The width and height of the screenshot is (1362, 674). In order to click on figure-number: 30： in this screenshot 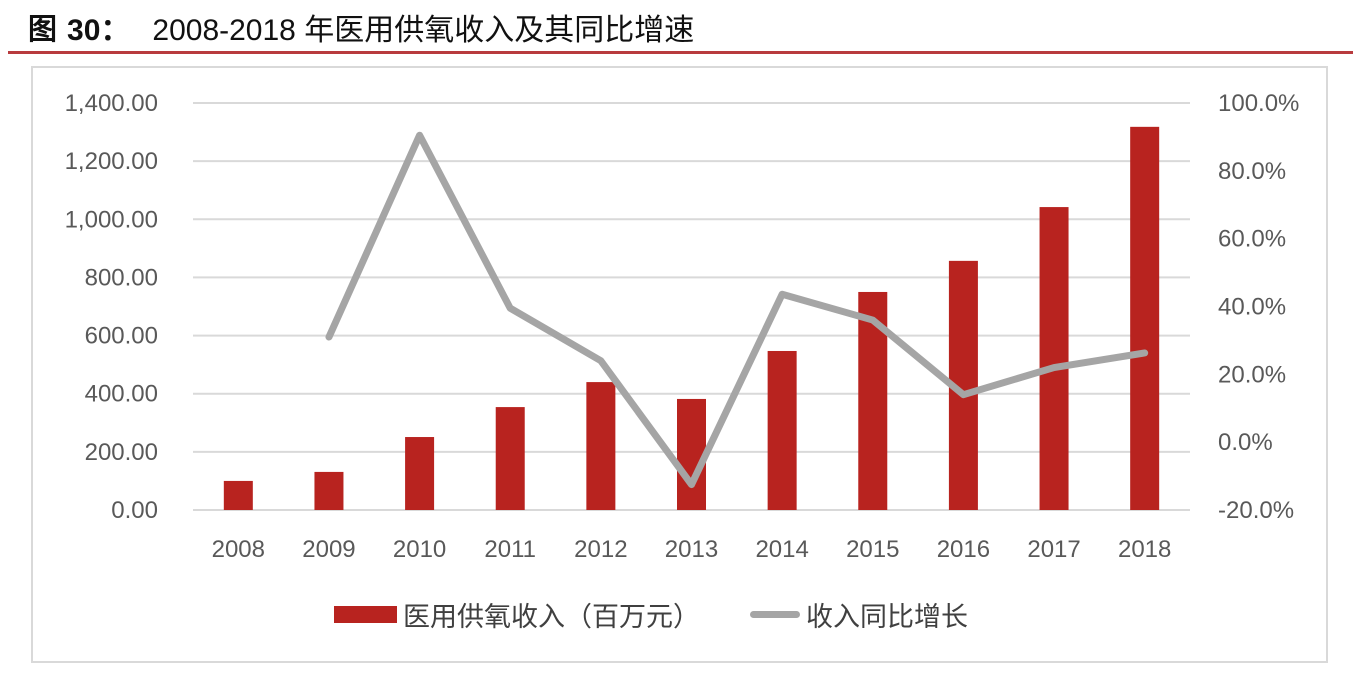, I will do `click(99, 30)`.